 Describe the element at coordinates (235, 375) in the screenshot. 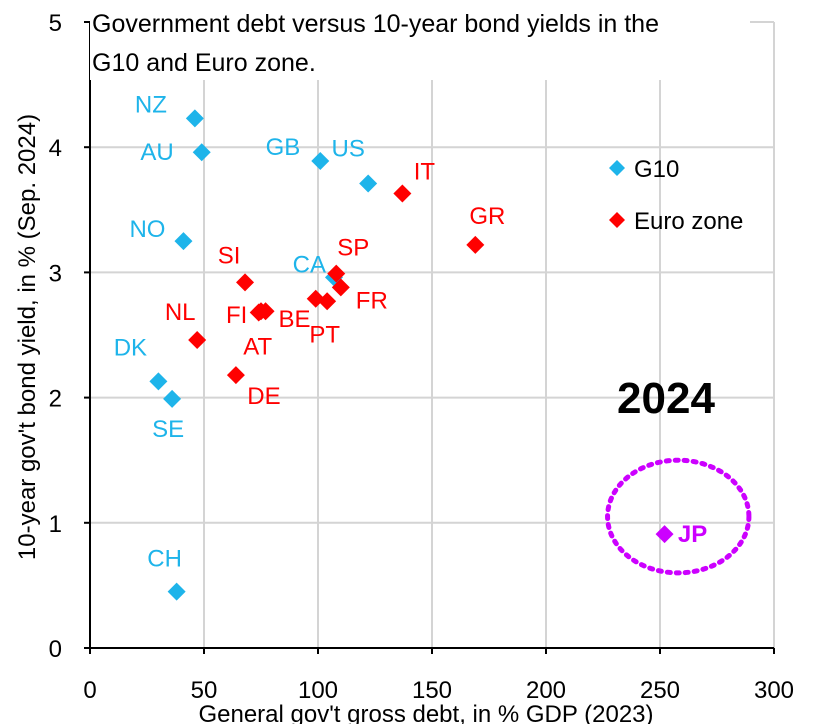

I see `point-de` at that location.